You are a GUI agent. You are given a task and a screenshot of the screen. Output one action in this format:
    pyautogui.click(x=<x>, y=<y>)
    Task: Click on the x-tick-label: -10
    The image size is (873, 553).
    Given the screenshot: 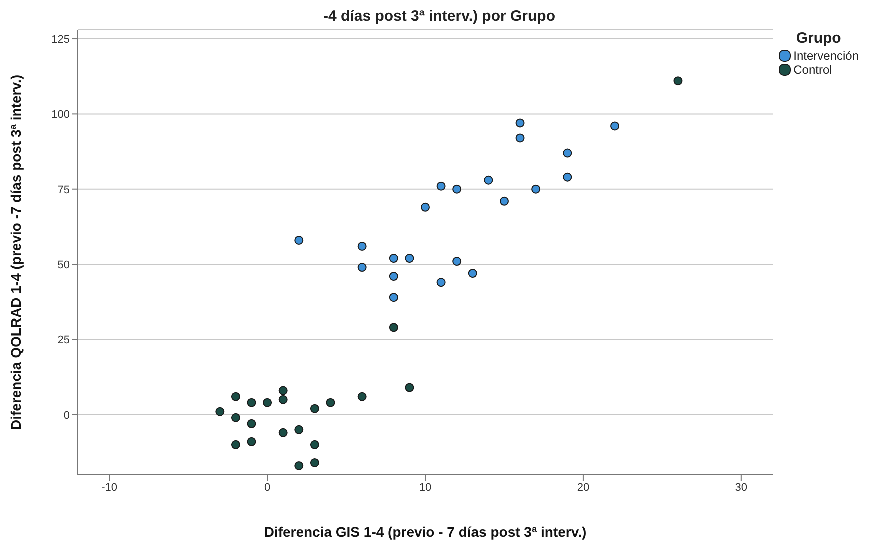 What is the action you would take?
    pyautogui.click(x=110, y=488)
    